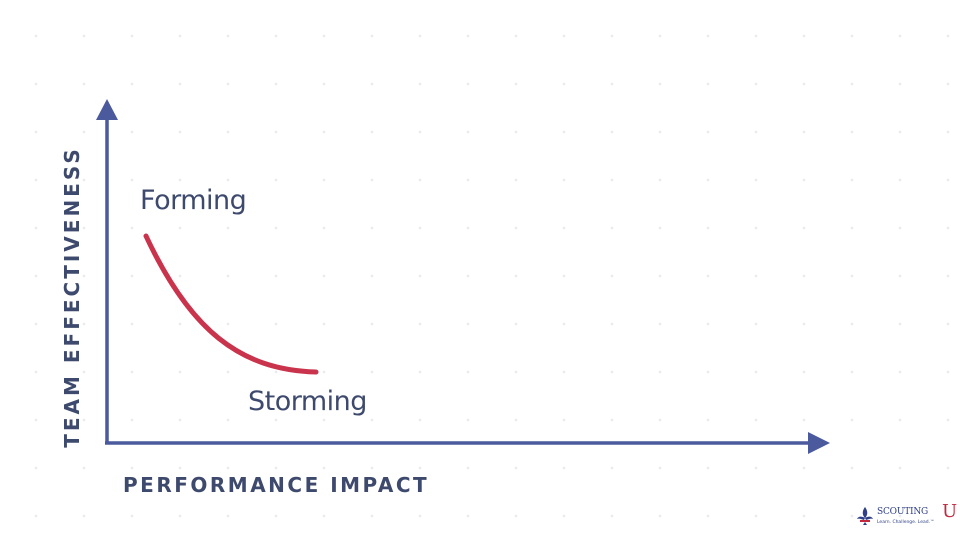 The width and height of the screenshot is (960, 540). I want to click on logo-tagline: Learn. Challenge. Lead.™, so click(906, 522).